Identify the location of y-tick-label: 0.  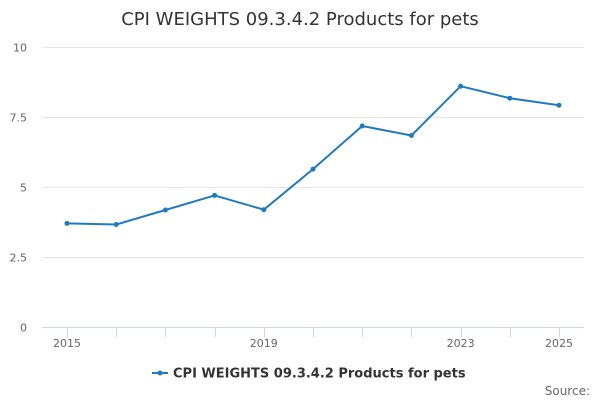
(23, 328).